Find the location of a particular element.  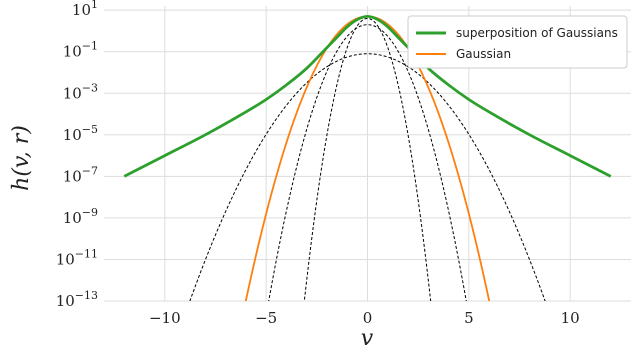

y-tick-label: 10⁻¹ is located at coordinates (80, 50).